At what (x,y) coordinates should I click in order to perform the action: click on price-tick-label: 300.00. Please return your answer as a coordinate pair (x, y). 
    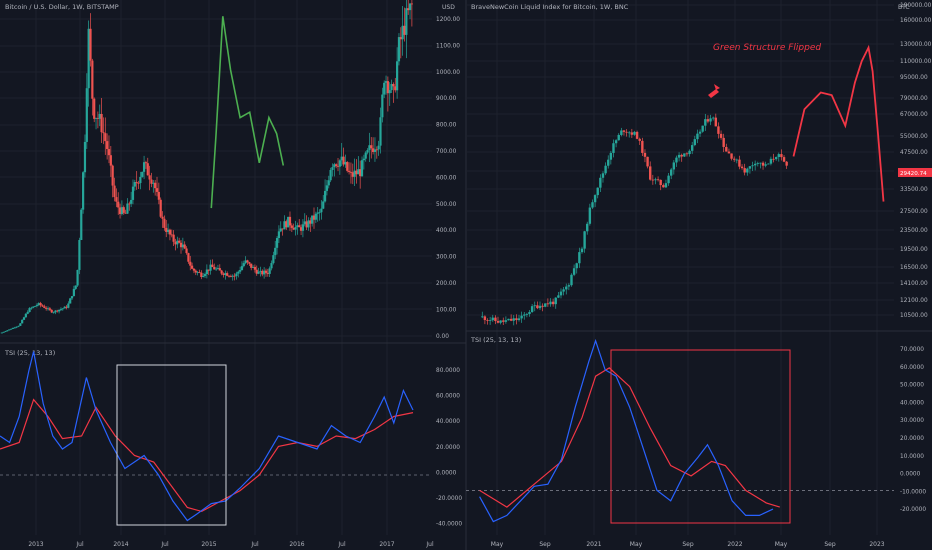
    Looking at the image, I should click on (446, 258).